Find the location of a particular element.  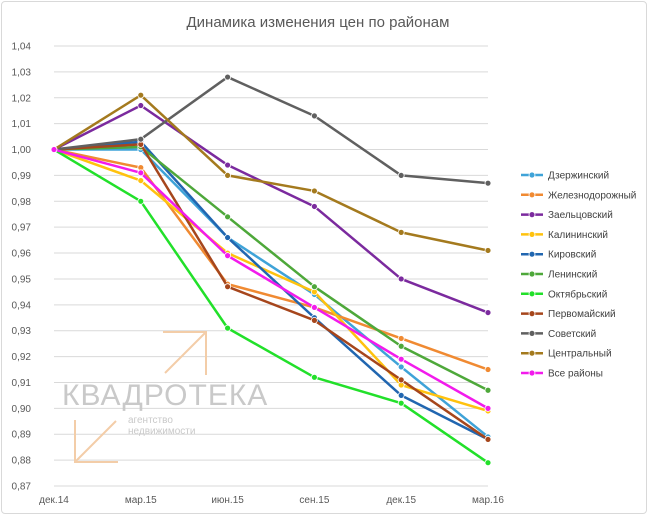

y-tick-label: 1,00 is located at coordinates (22, 150).